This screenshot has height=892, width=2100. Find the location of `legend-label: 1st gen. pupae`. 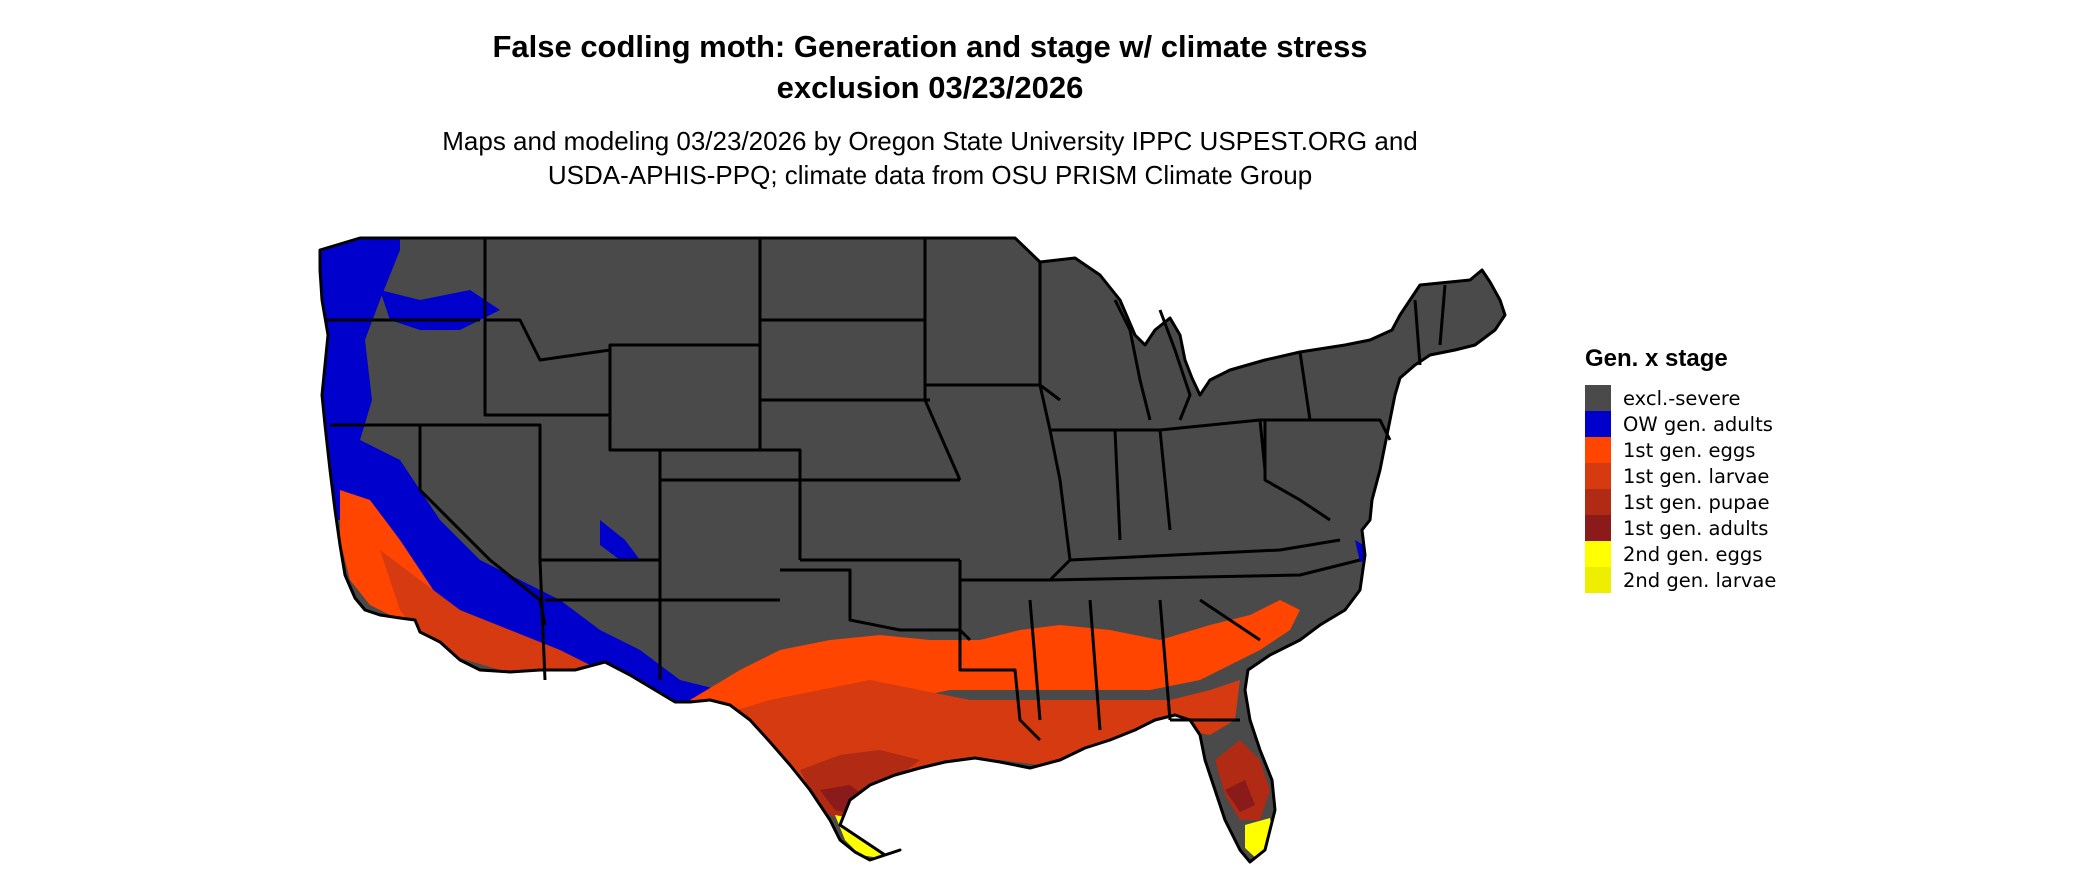

legend-label: 1st gen. pupae is located at coordinates (1696, 502).